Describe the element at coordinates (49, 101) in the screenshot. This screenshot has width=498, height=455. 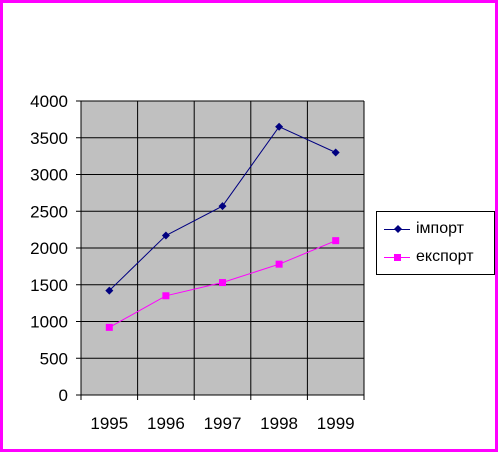
I see `y-tick-label: 4000` at that location.